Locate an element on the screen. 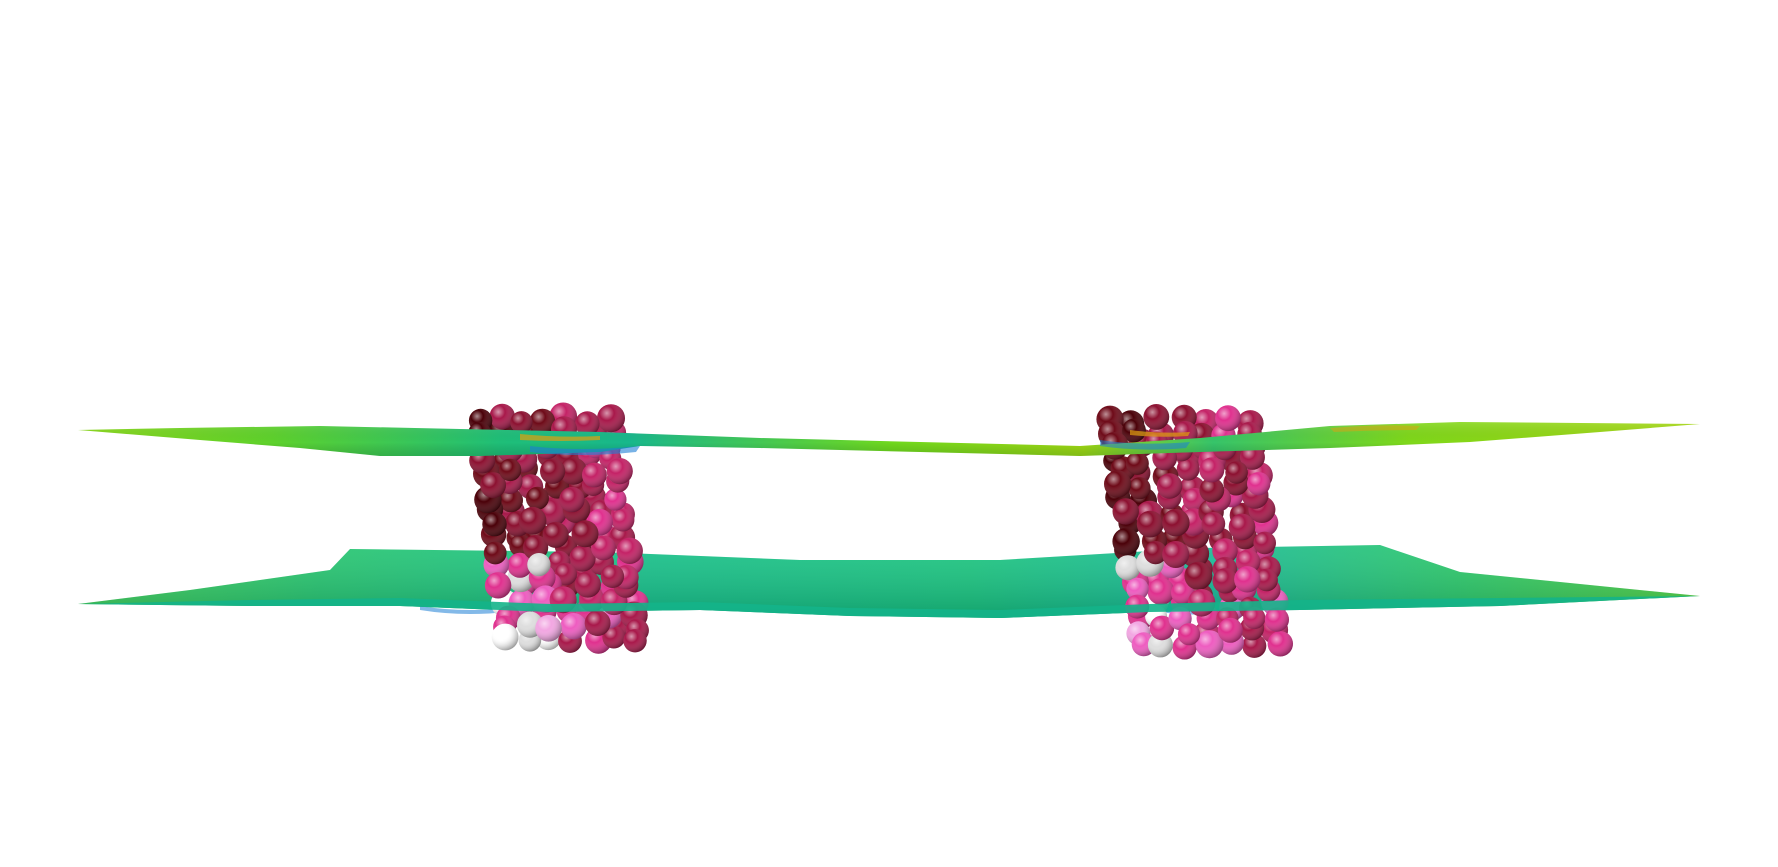 This screenshot has height=867, width=1778. protein-cluster-left is located at coordinates (558, 528).